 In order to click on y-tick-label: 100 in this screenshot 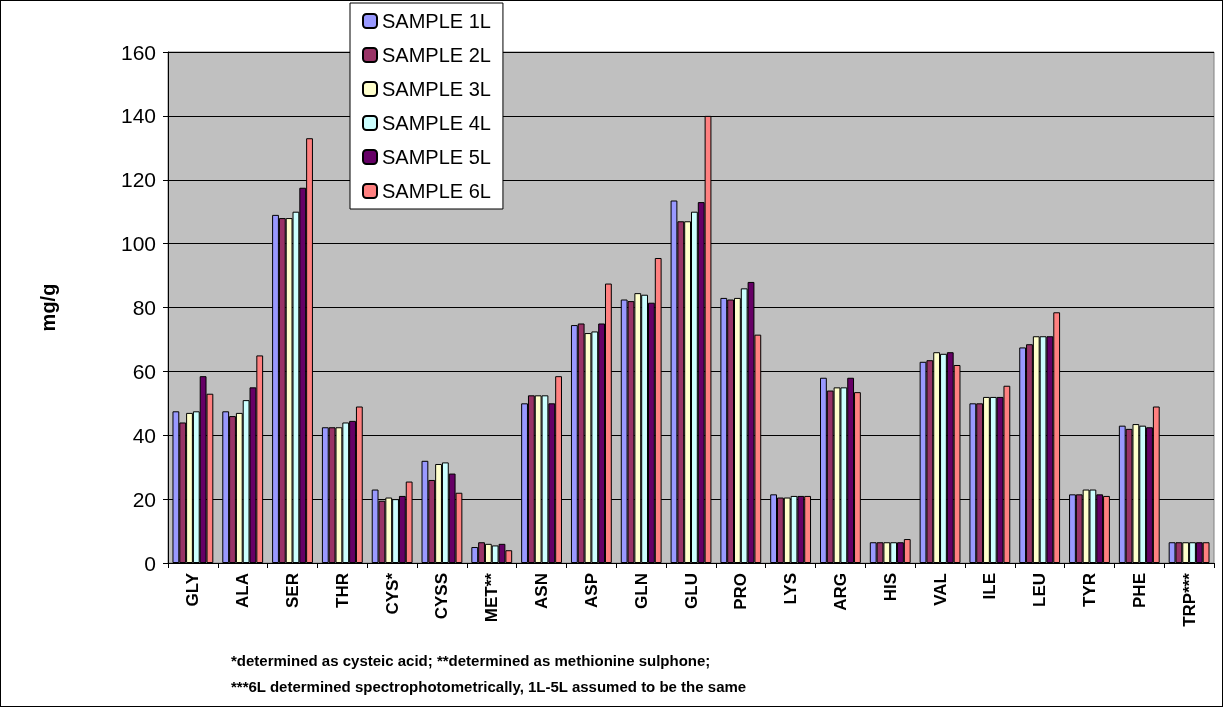, I will do `click(138, 244)`.